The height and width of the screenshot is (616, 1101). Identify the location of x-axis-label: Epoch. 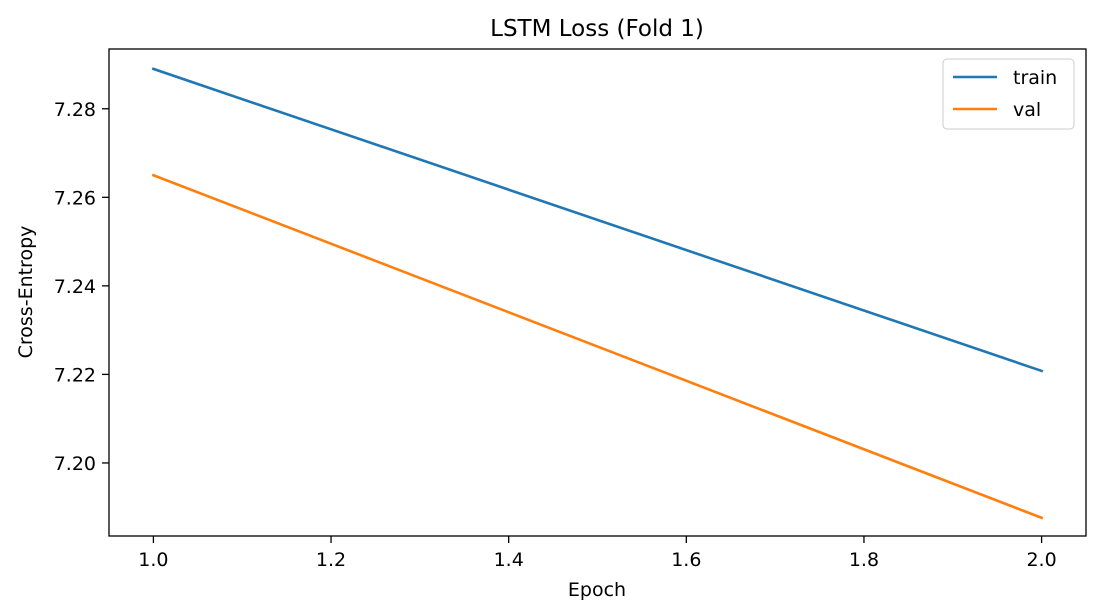
(597, 590).